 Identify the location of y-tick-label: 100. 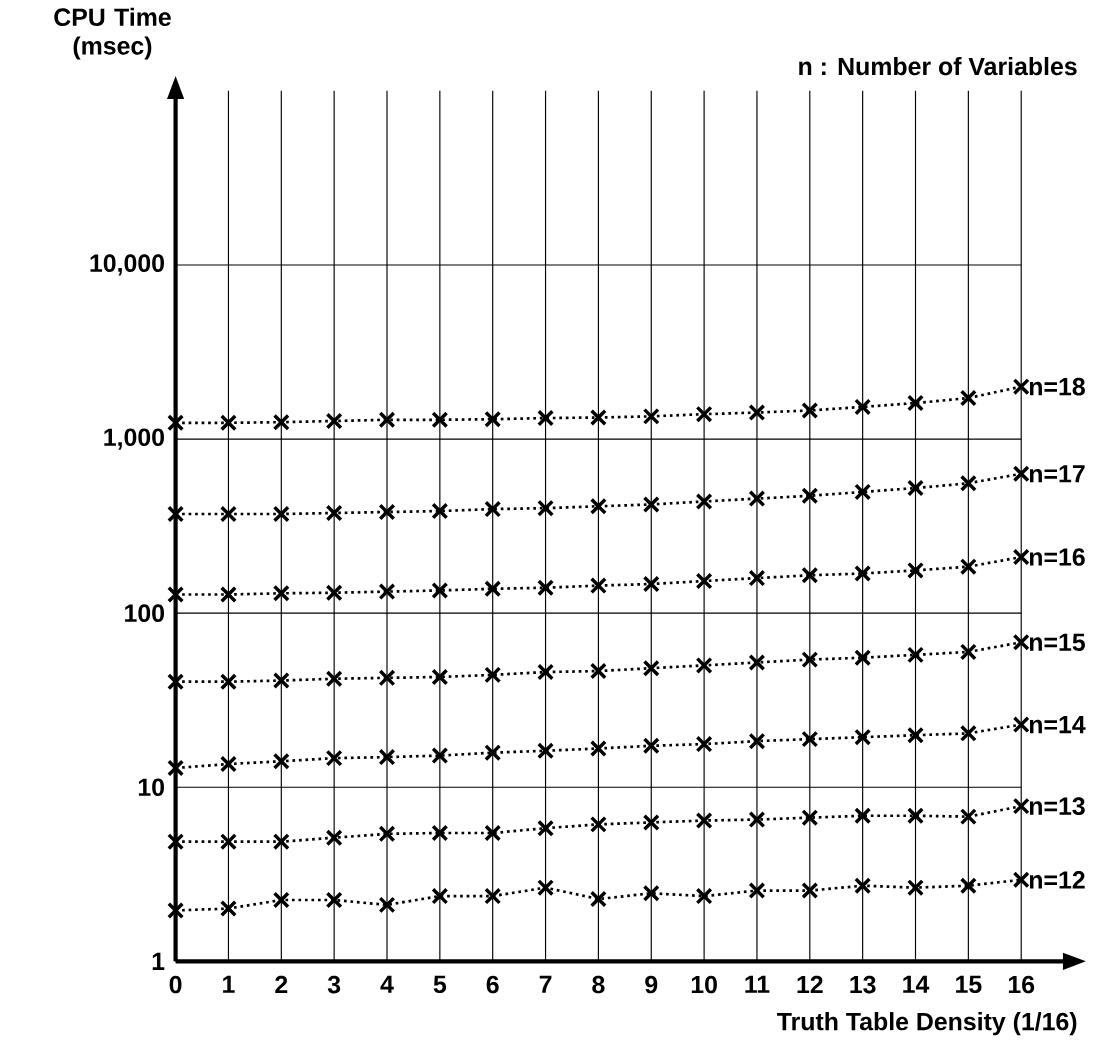
(144, 613).